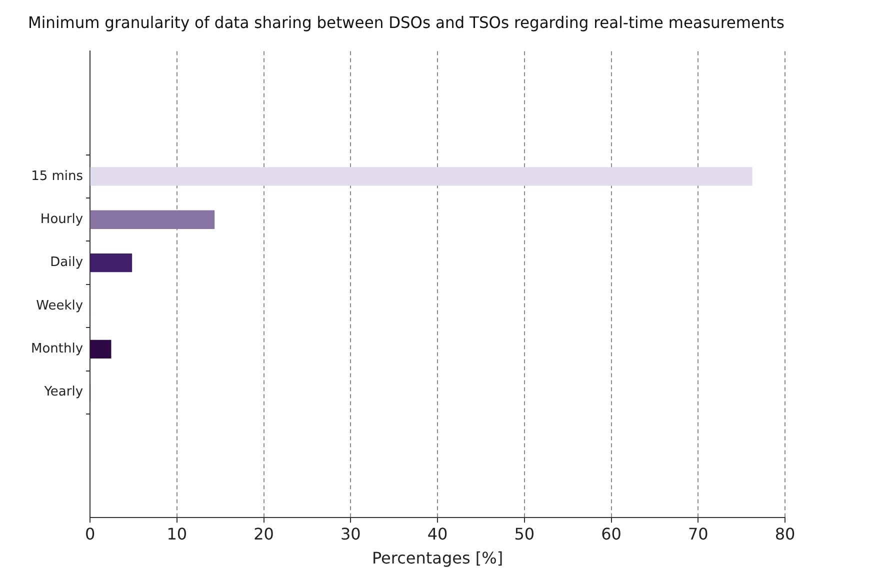 The width and height of the screenshot is (873, 583). I want to click on y-tick-label: Weekly, so click(60, 306).